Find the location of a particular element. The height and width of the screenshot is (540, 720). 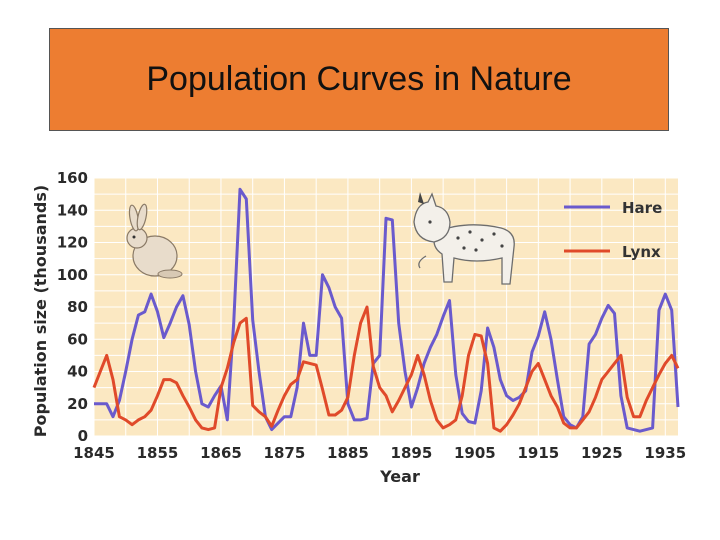

x-tick-label: 1875 is located at coordinates (285, 453).